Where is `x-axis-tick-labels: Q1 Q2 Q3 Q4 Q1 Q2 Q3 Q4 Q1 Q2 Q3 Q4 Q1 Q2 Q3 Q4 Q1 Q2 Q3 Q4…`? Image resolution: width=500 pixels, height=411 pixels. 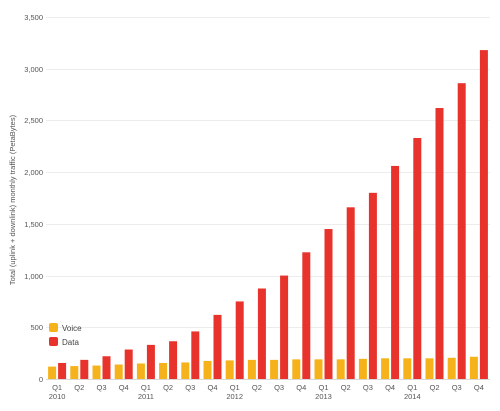
x-axis-tick-labels: Q1 Q2 Q3 Q4 Q1 Q2 Q3 Q4 Q1 Q2 Q3 Q4 Q1 Q2 Q3 Q4 Q1 Q2 Q3 Q4… is located at coordinates (266, 392).